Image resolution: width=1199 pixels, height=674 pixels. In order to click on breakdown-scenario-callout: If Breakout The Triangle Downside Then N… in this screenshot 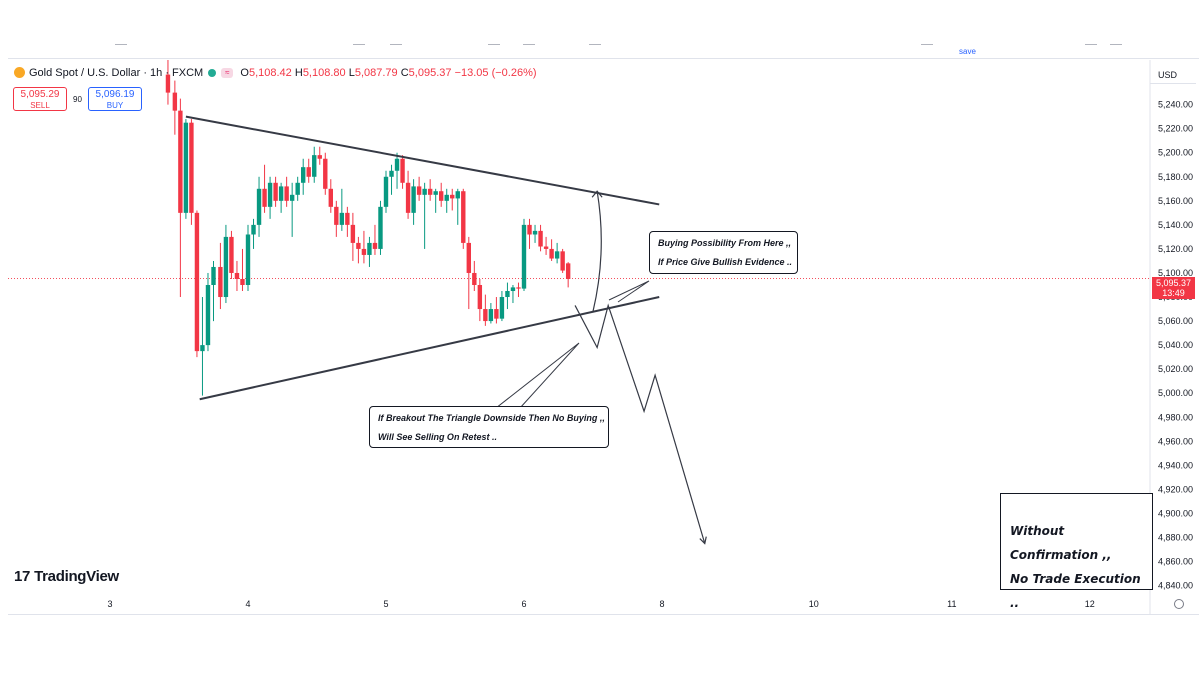, I will do `click(489, 427)`.